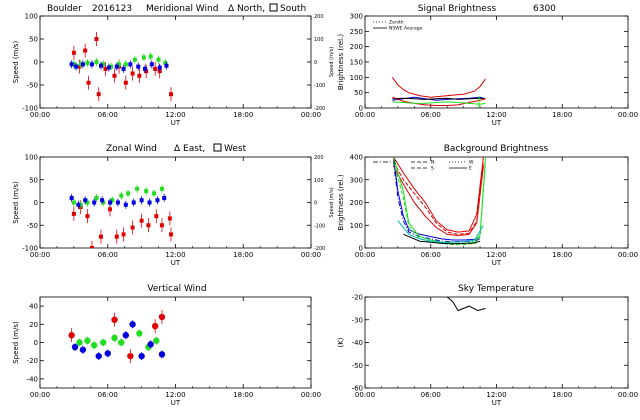 The width and height of the screenshot is (640, 420). I want to click on meridional-ytick-label: 0, so click(36, 63).